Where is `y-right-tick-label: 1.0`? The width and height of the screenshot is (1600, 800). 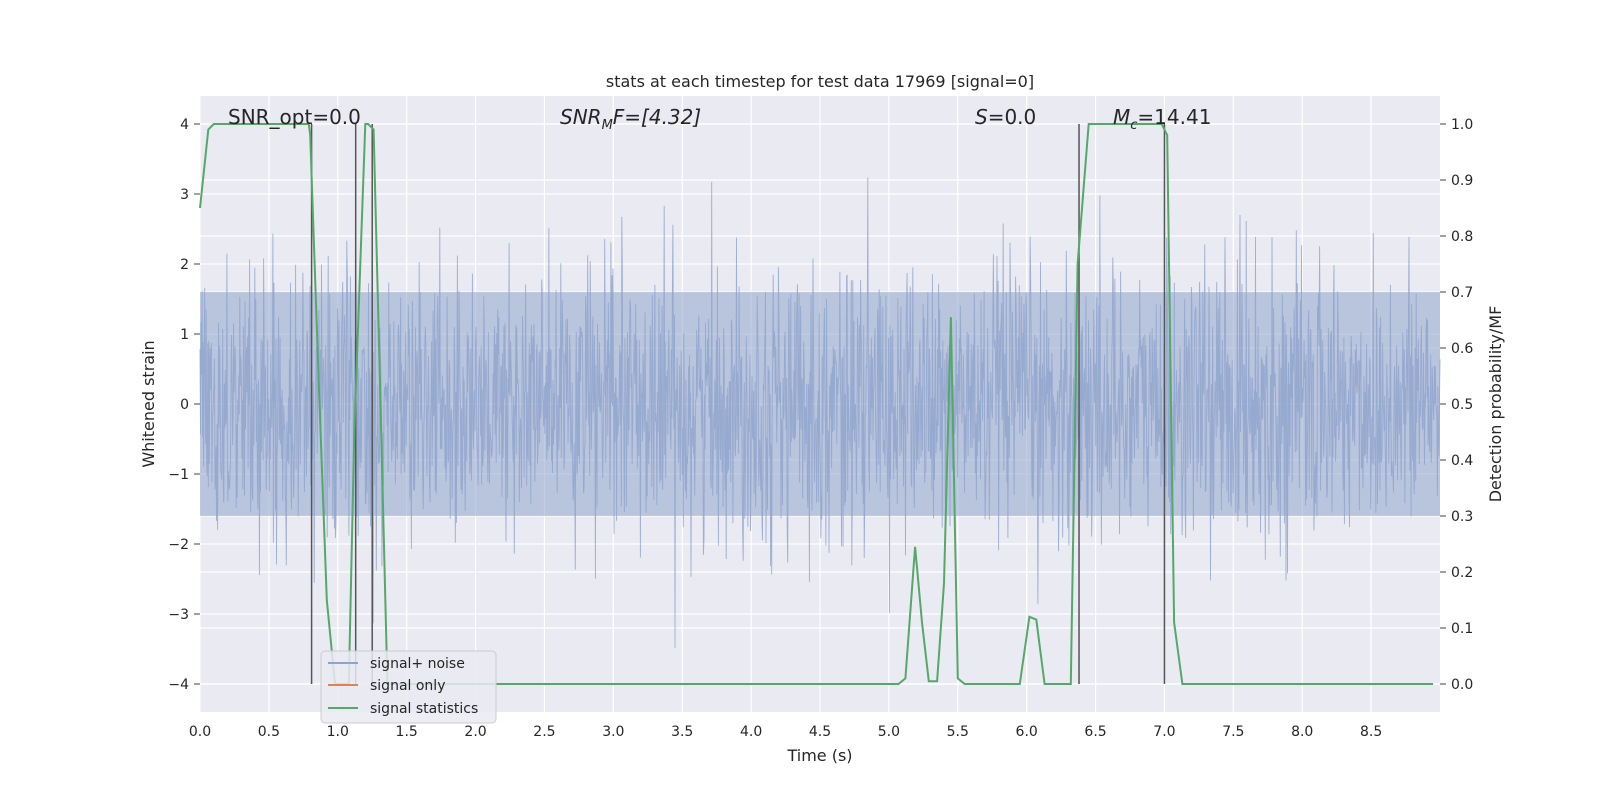
y-right-tick-label: 1.0 is located at coordinates (1462, 125).